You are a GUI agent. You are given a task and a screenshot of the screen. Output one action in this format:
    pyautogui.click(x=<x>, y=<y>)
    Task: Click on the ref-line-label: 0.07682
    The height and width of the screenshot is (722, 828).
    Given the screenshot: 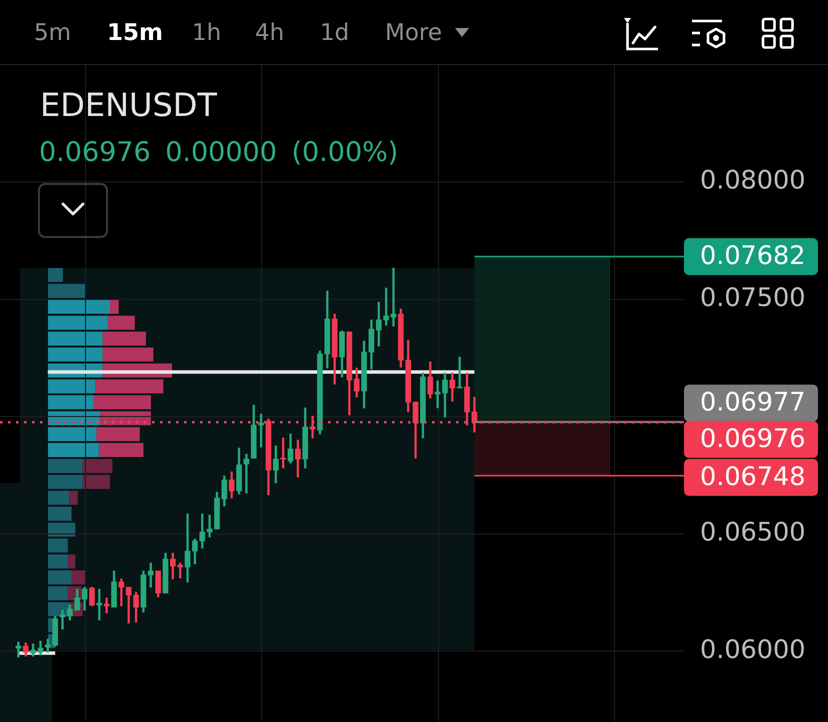 What is the action you would take?
    pyautogui.click(x=753, y=256)
    